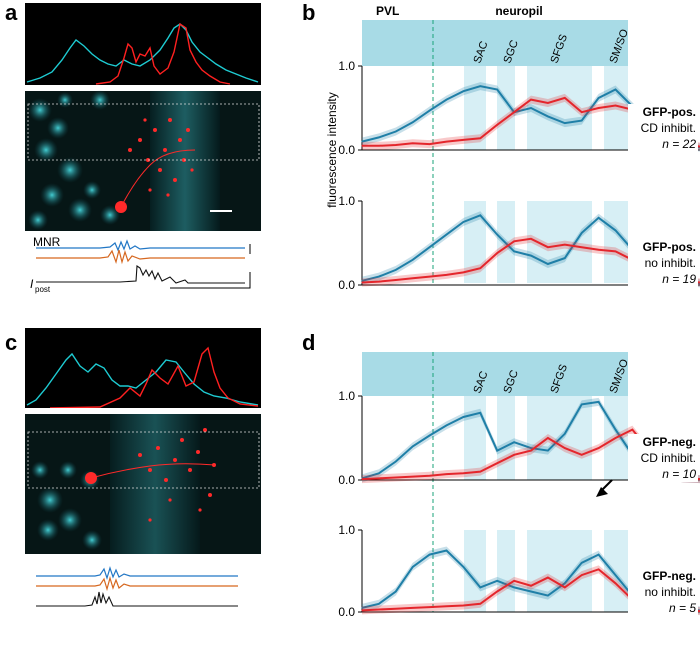 This screenshot has height=648, width=700. I want to click on panel-label-c: c, so click(11, 342).